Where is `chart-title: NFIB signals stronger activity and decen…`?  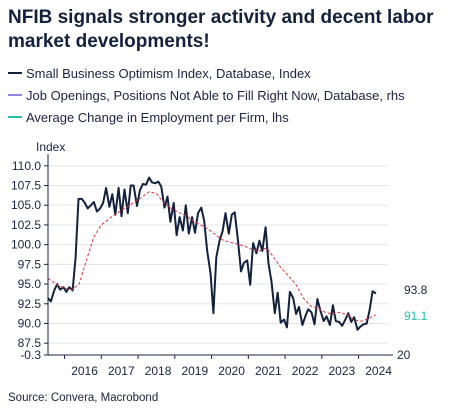
chart-title: NFIB signals stronger activity and decen… is located at coordinates (221, 29).